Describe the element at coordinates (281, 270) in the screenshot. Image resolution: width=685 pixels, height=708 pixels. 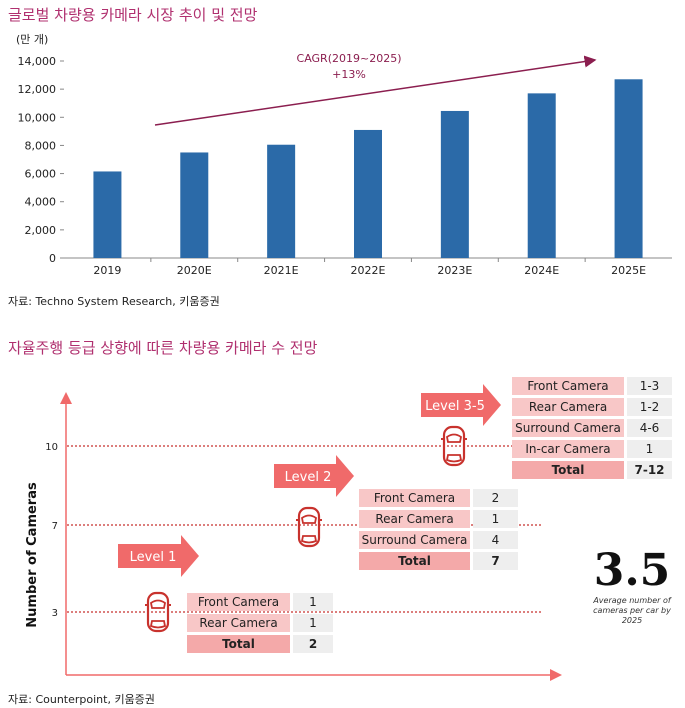
I see `x-tick-label: 2021E` at that location.